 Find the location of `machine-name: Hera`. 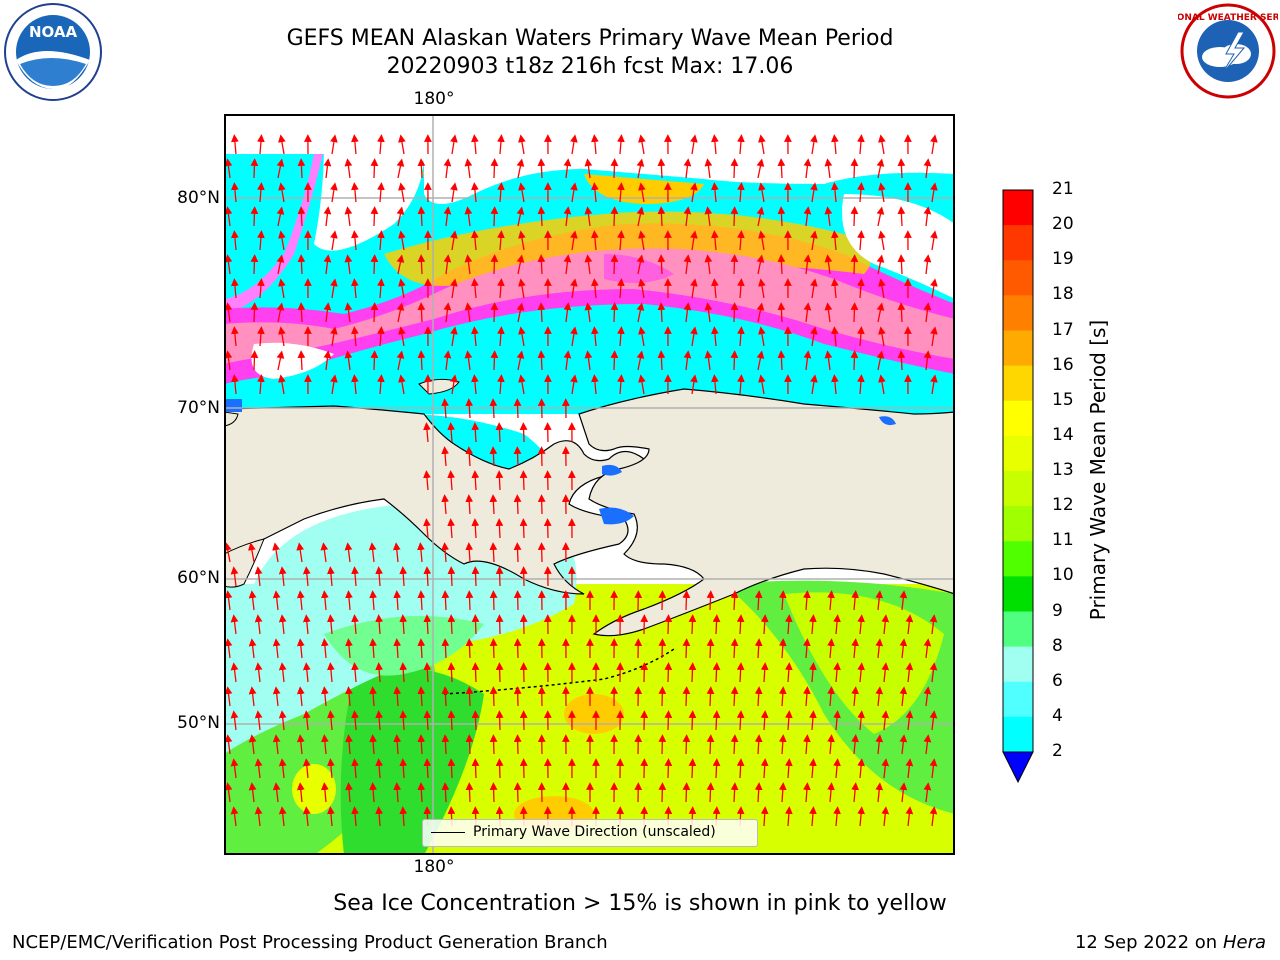

machine-name: Hera is located at coordinates (1244, 942).